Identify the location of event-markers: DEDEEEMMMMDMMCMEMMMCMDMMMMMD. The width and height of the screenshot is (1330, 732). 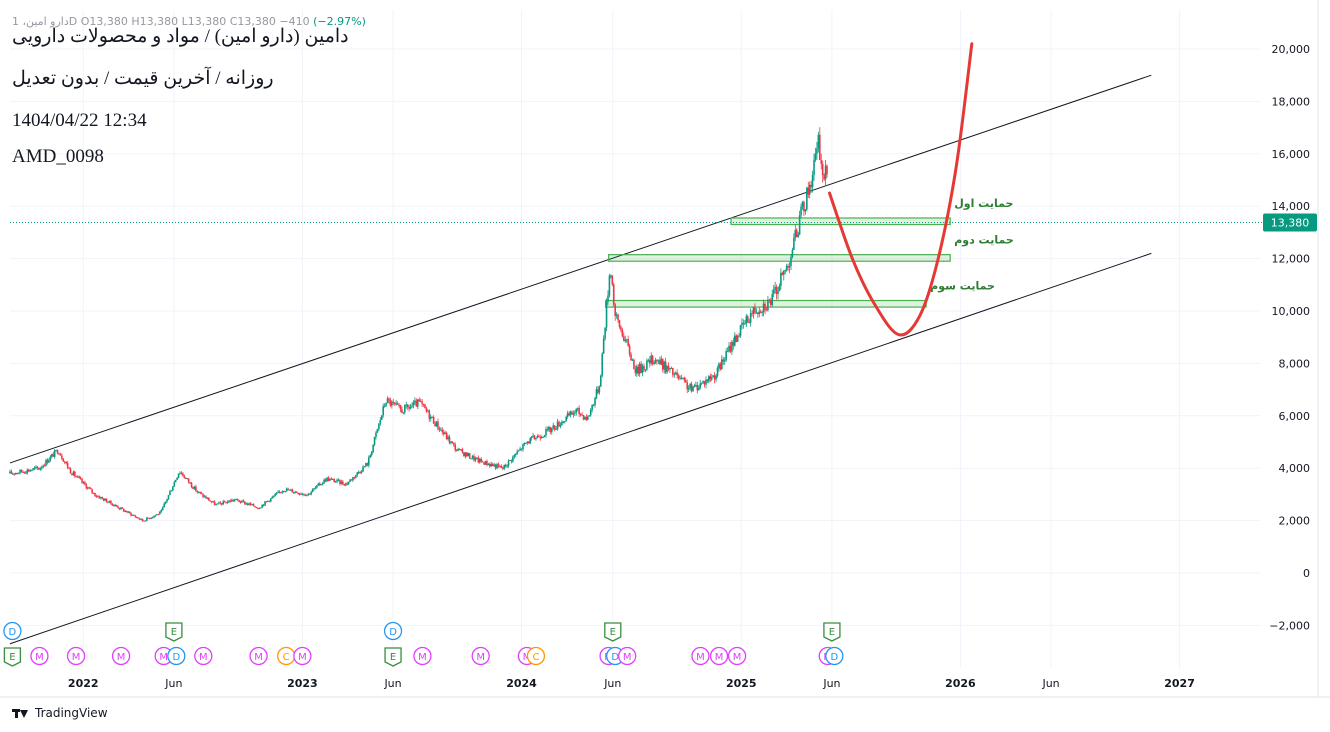
(423, 644).